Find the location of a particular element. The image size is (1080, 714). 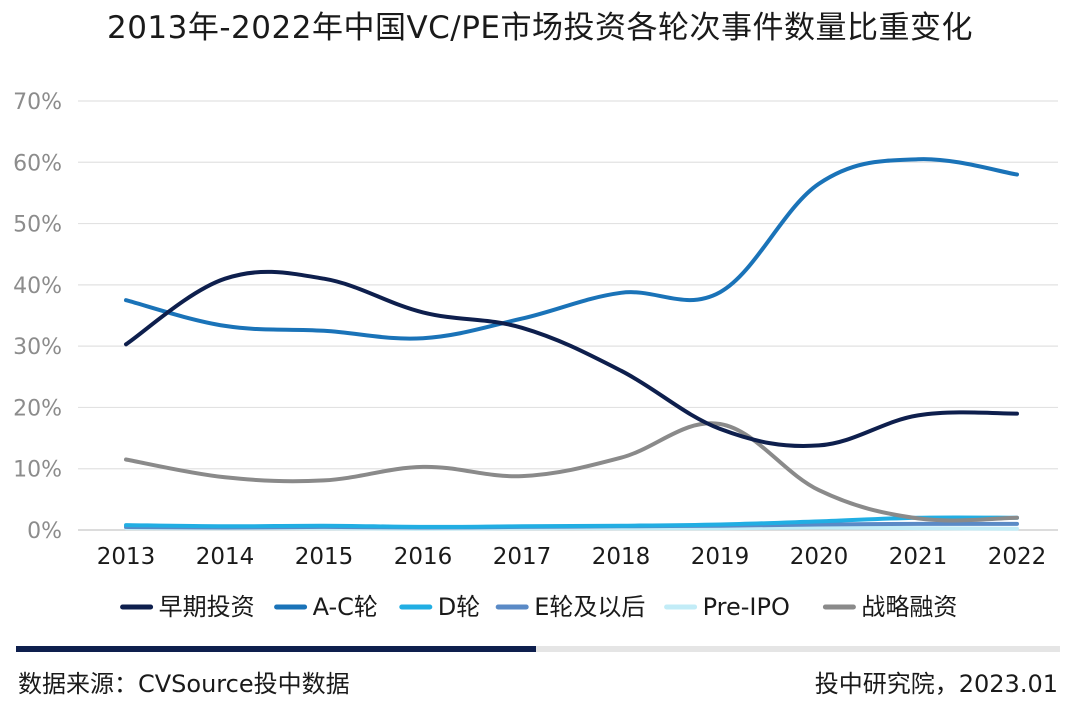

legend: 早期投资 A-C轮 D轮 E轮及以后 Pre-IPO 战略融资 is located at coordinates (538, 607).